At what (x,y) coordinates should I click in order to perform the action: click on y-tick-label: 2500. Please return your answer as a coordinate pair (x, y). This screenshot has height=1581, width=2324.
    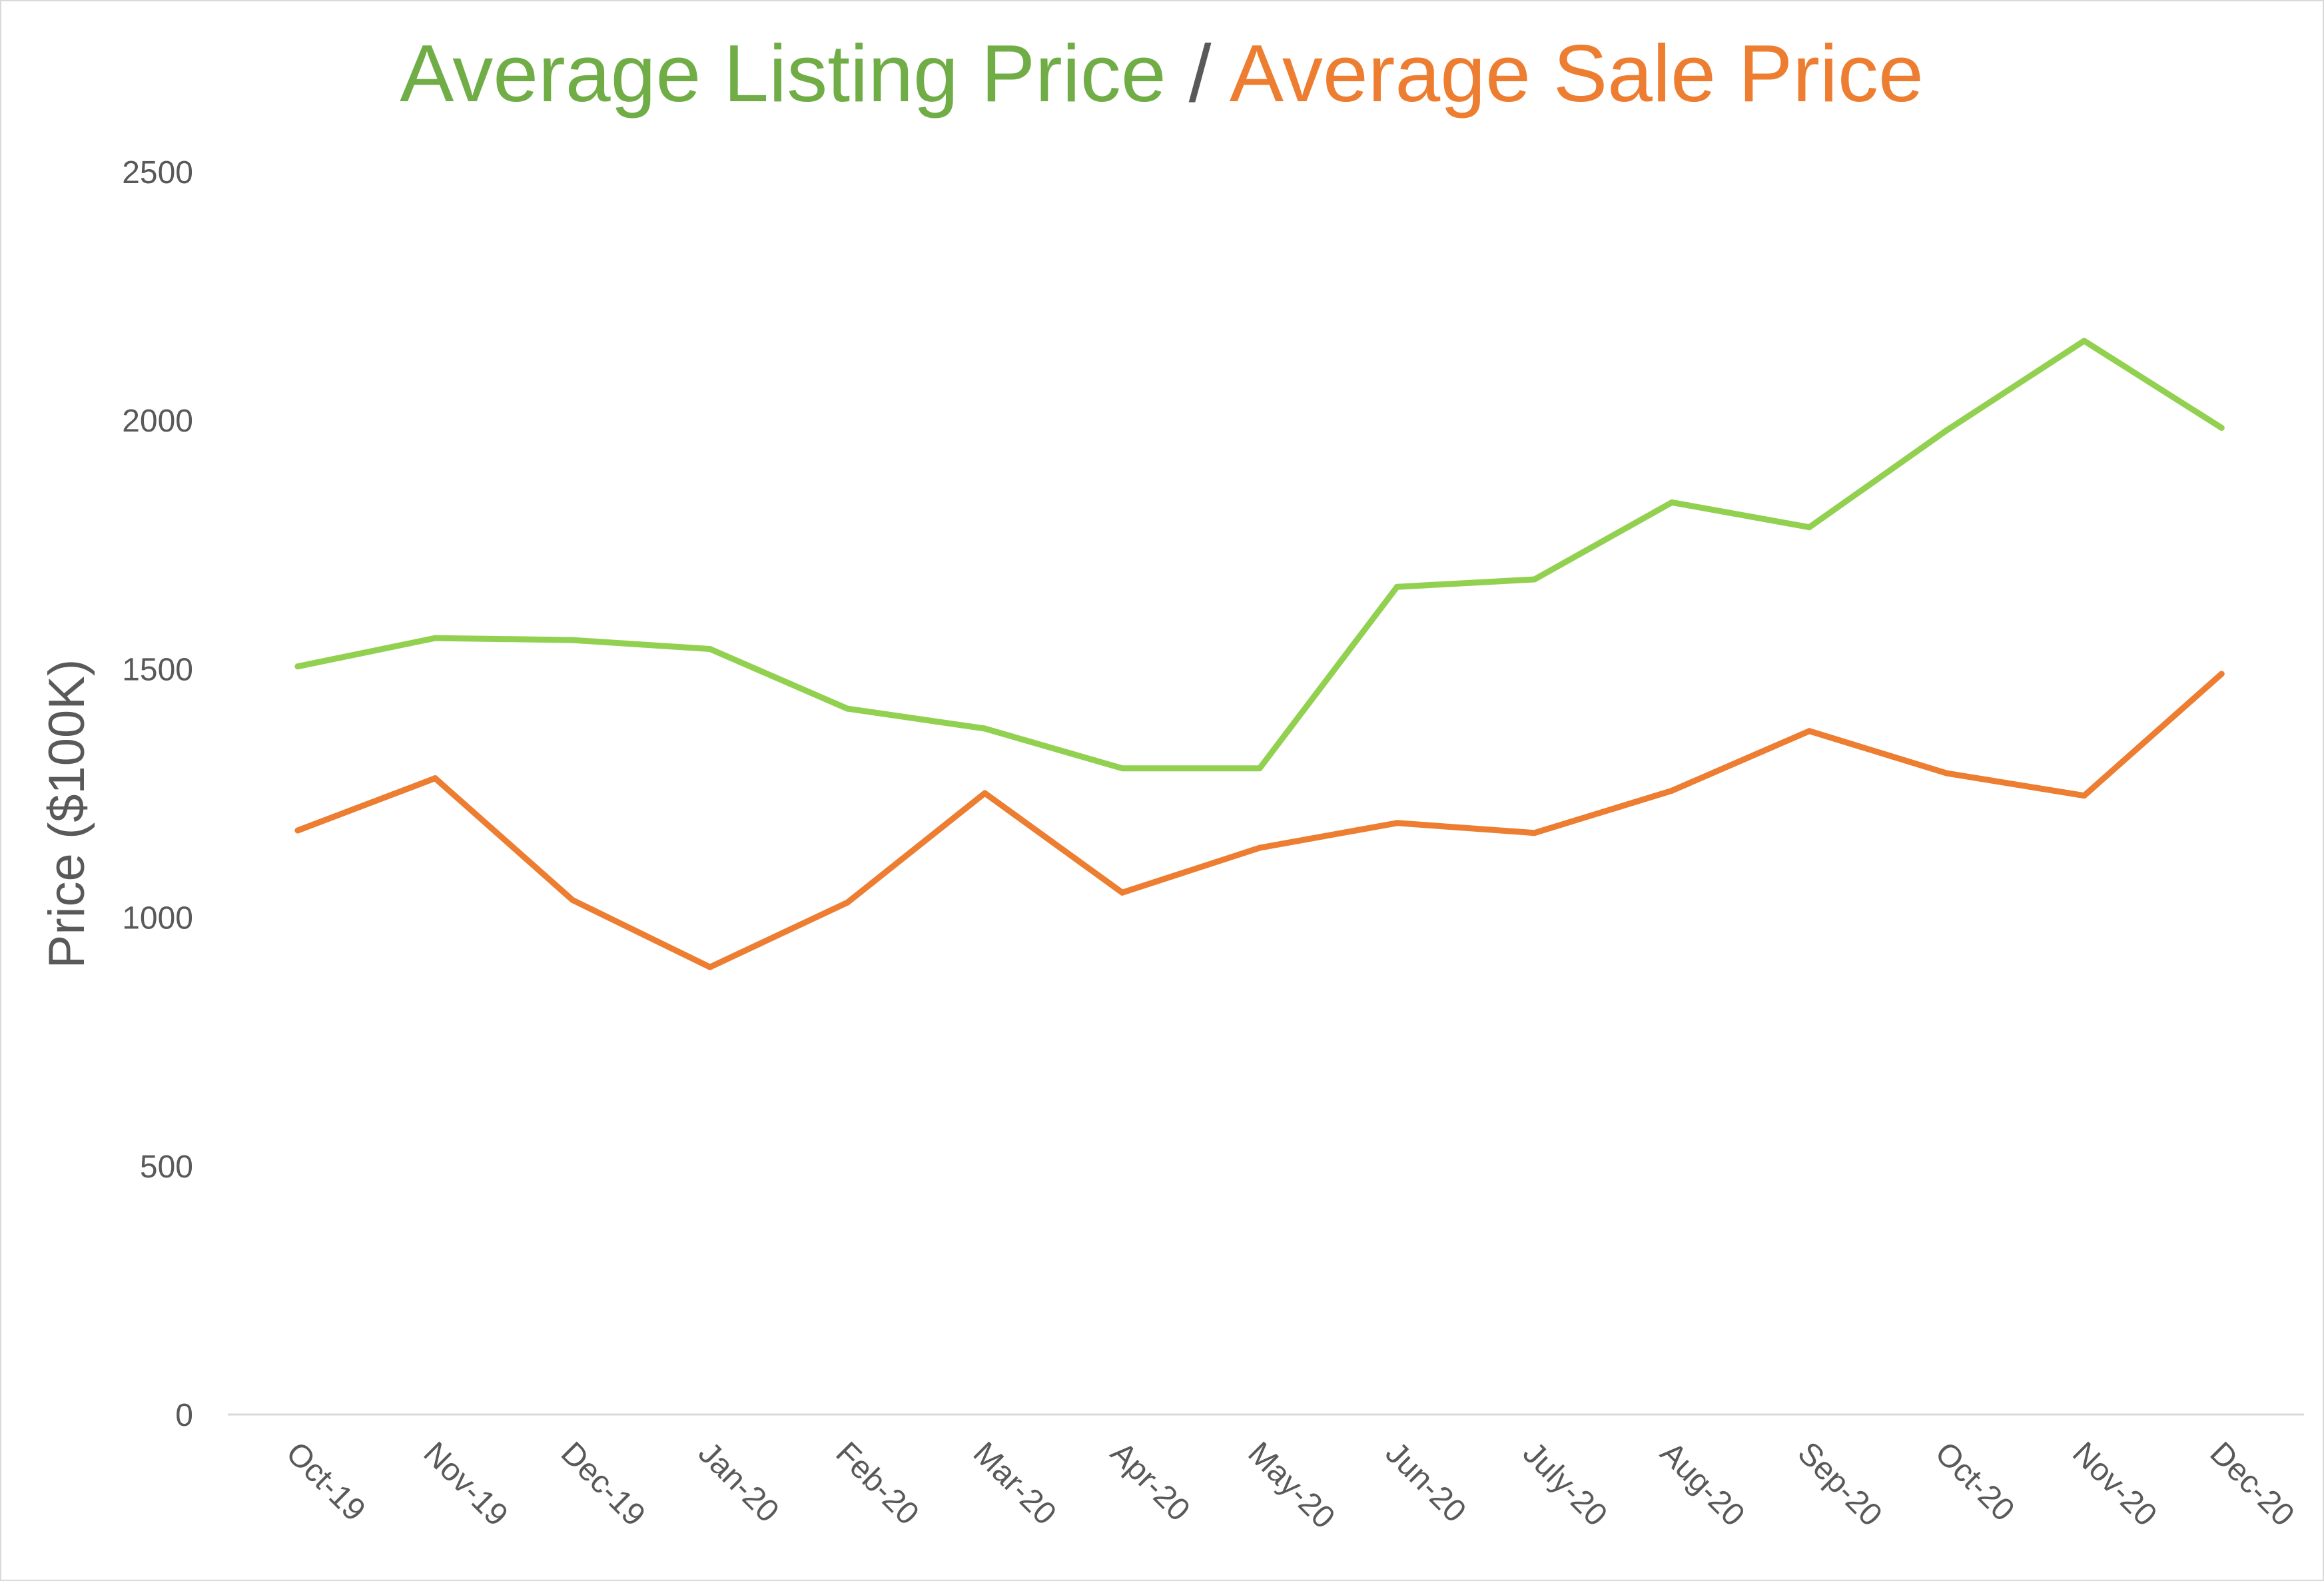
    Looking at the image, I should click on (157, 172).